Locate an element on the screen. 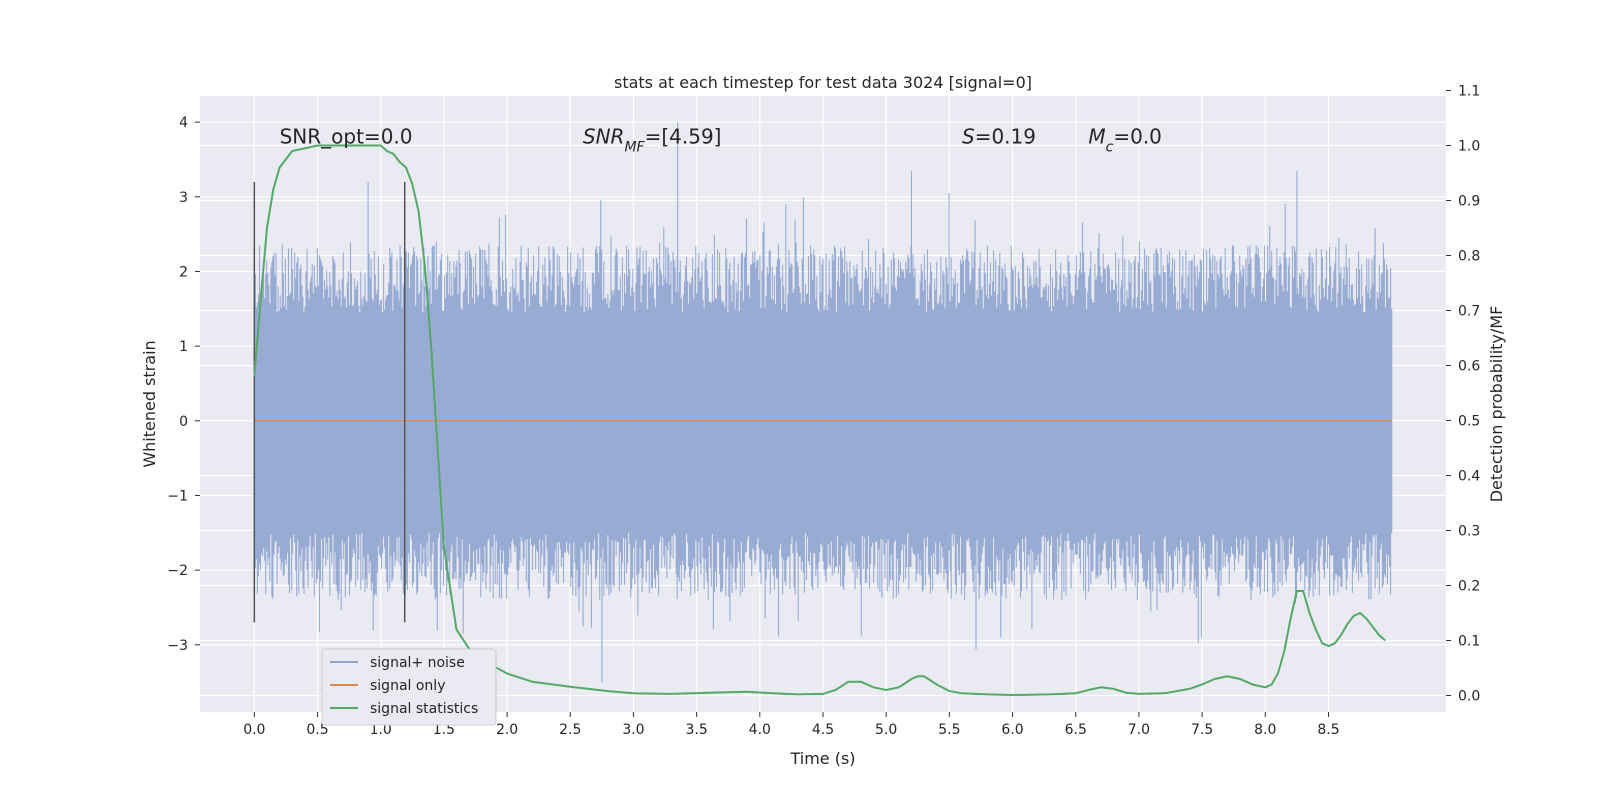  y2-tick-label: 0.8 is located at coordinates (1469, 257).